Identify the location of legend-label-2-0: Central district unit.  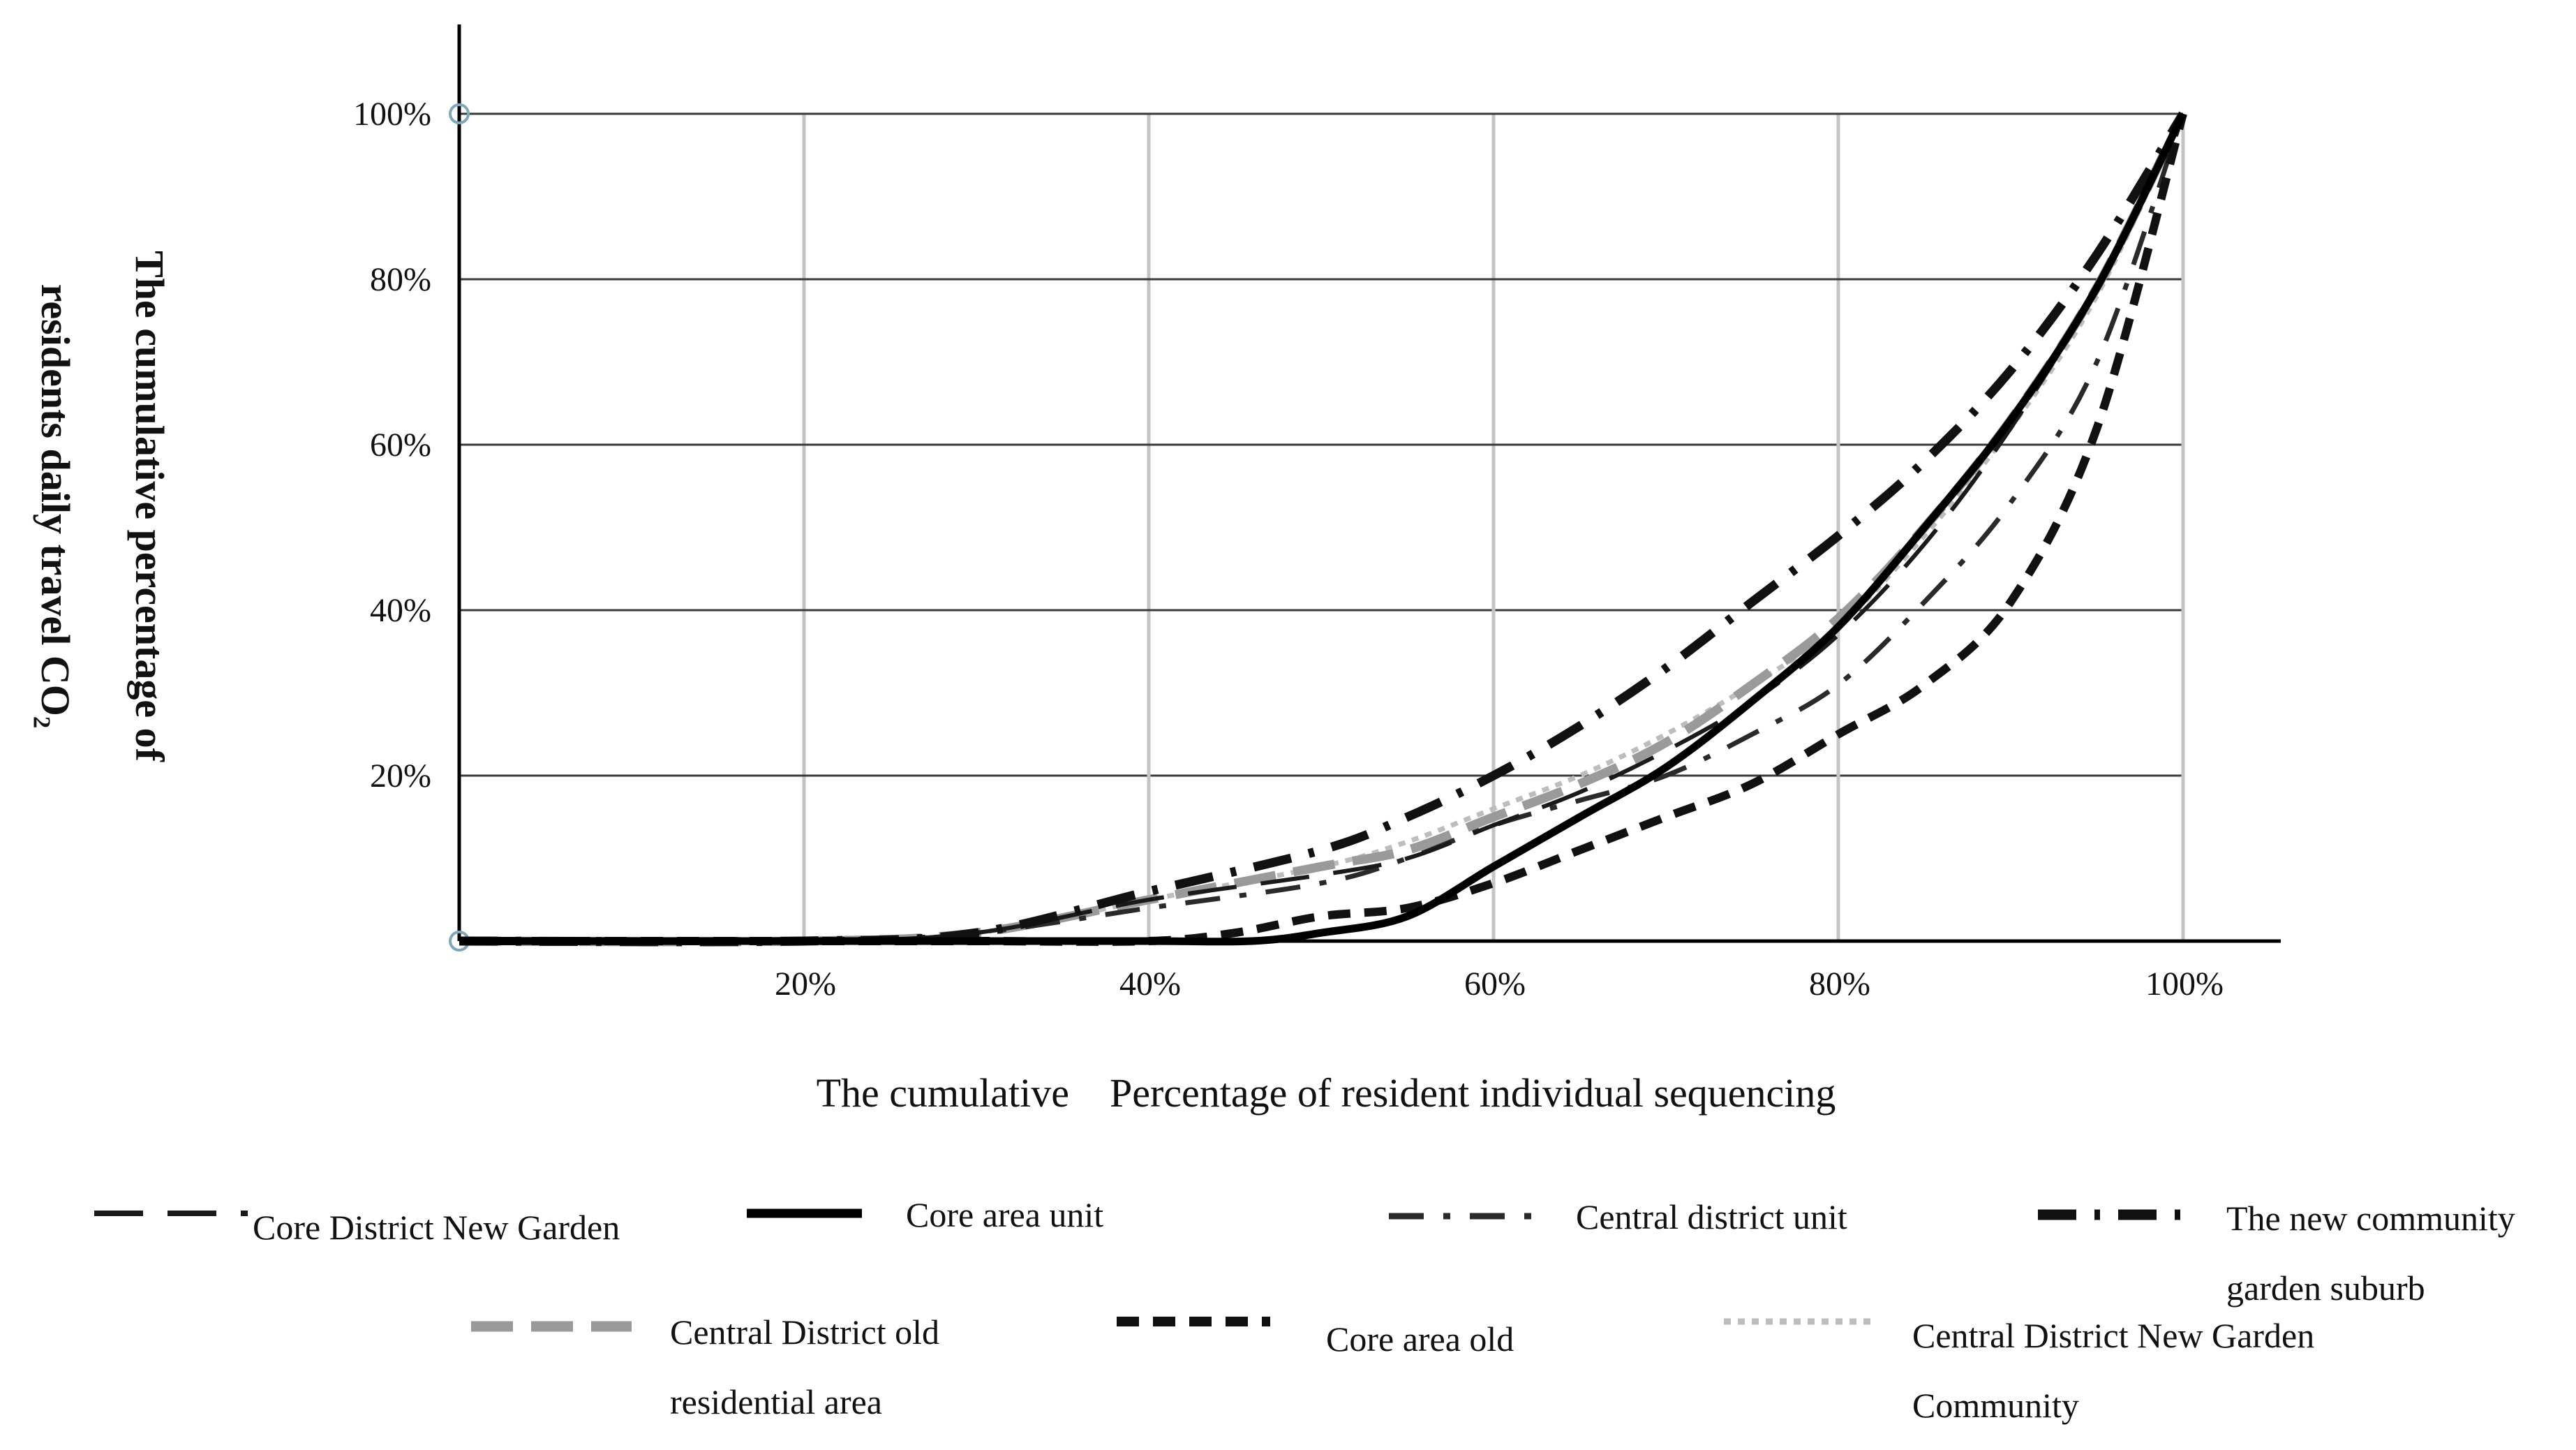
(1711, 1216).